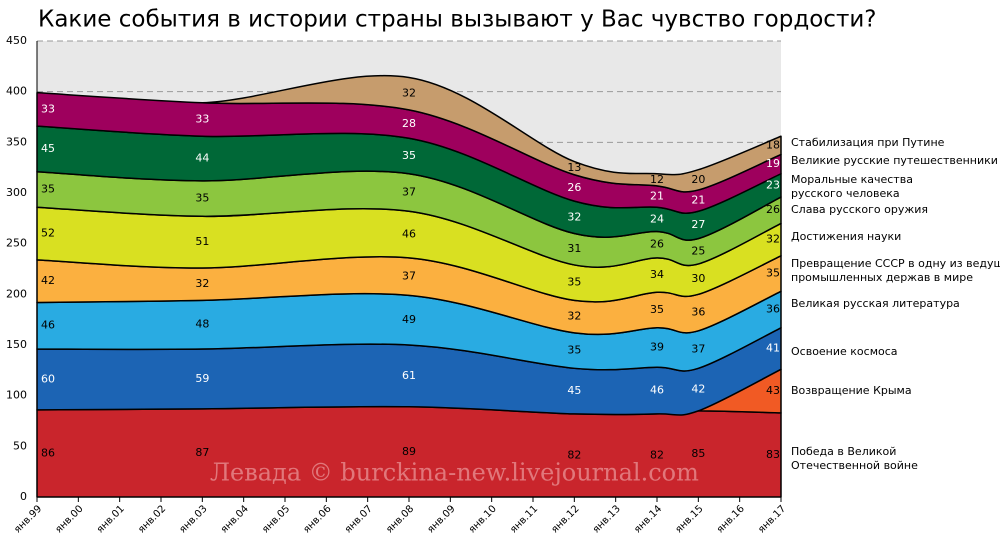  What do you see at coordinates (574, 248) in the screenshot?
I see `value-label: 31` at bounding box center [574, 248].